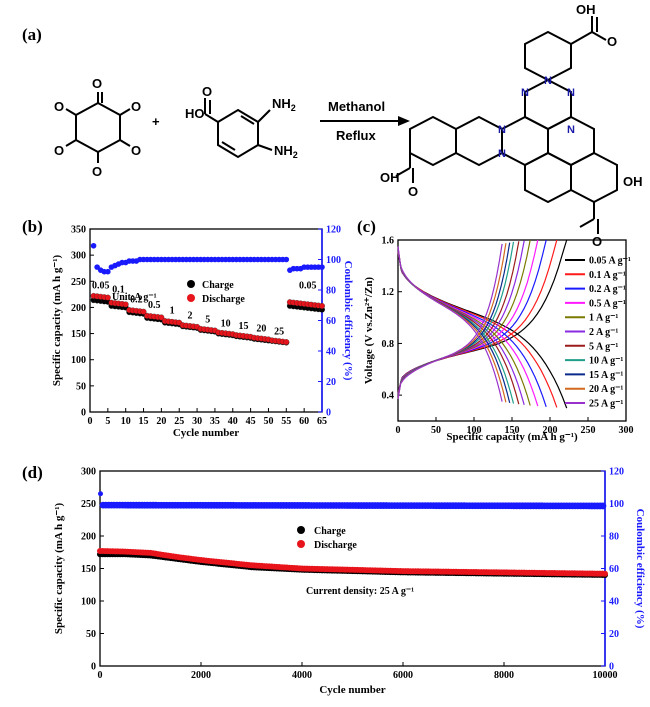 This screenshot has width=650, height=707. What do you see at coordinates (206, 433) in the screenshot?
I see `chart-b-x-axis-label: Cycle number` at bounding box center [206, 433].